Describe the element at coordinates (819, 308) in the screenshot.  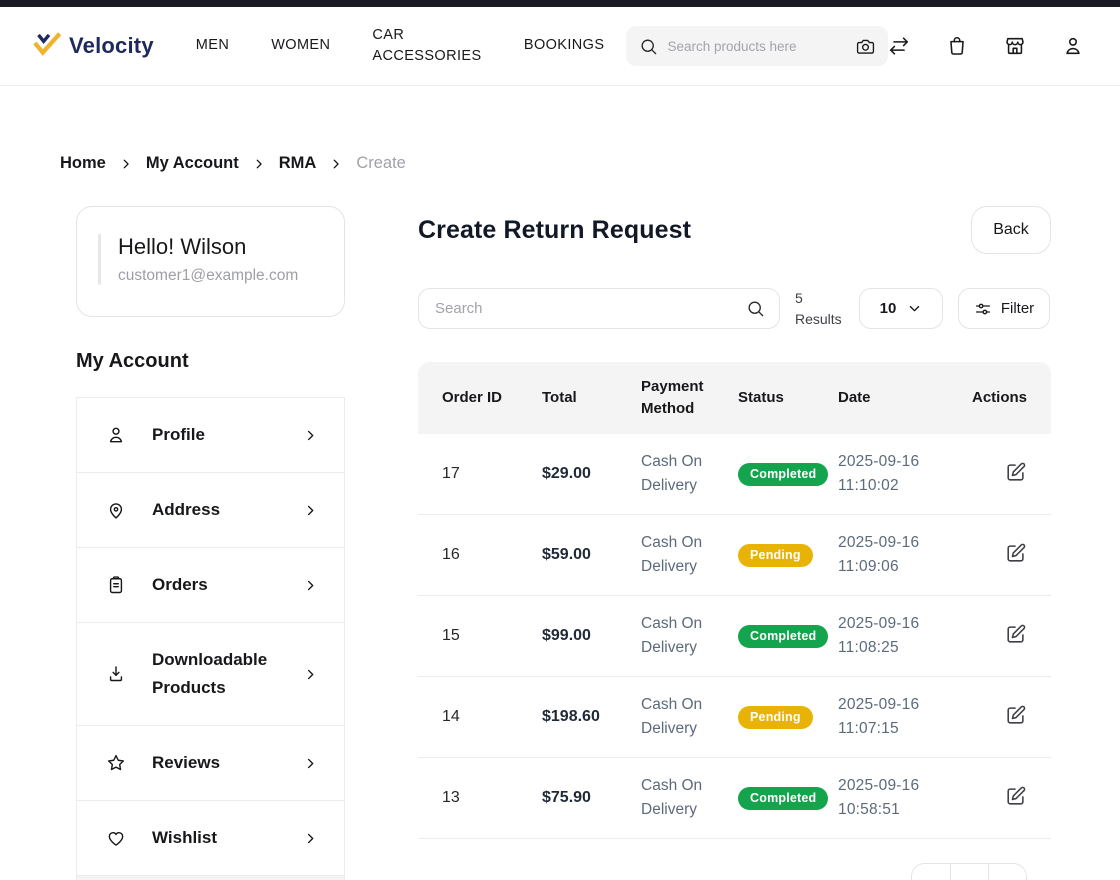
I see `results-count: 5 Results` at that location.